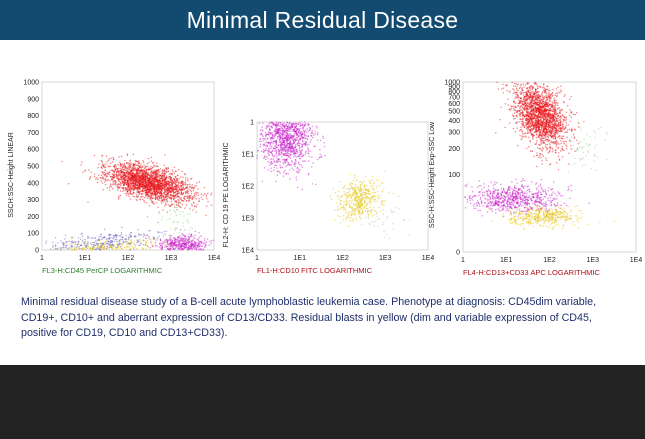 The width and height of the screenshot is (645, 439). I want to click on x-axis-label: FL1-H:CD10 FITC LOGARITHMIC, so click(315, 270).